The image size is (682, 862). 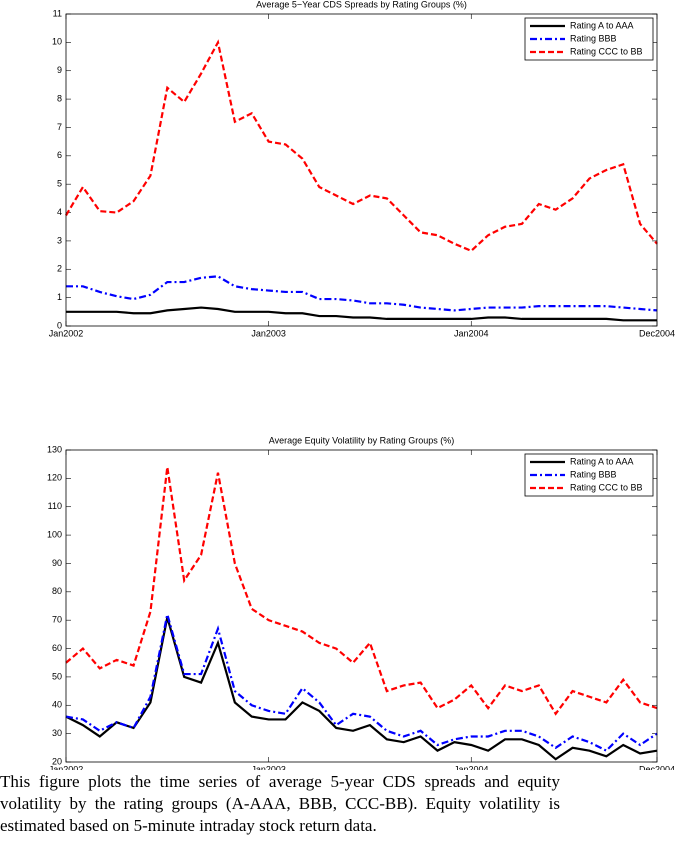 I want to click on y-tick-label: 70, so click(x=57, y=620).